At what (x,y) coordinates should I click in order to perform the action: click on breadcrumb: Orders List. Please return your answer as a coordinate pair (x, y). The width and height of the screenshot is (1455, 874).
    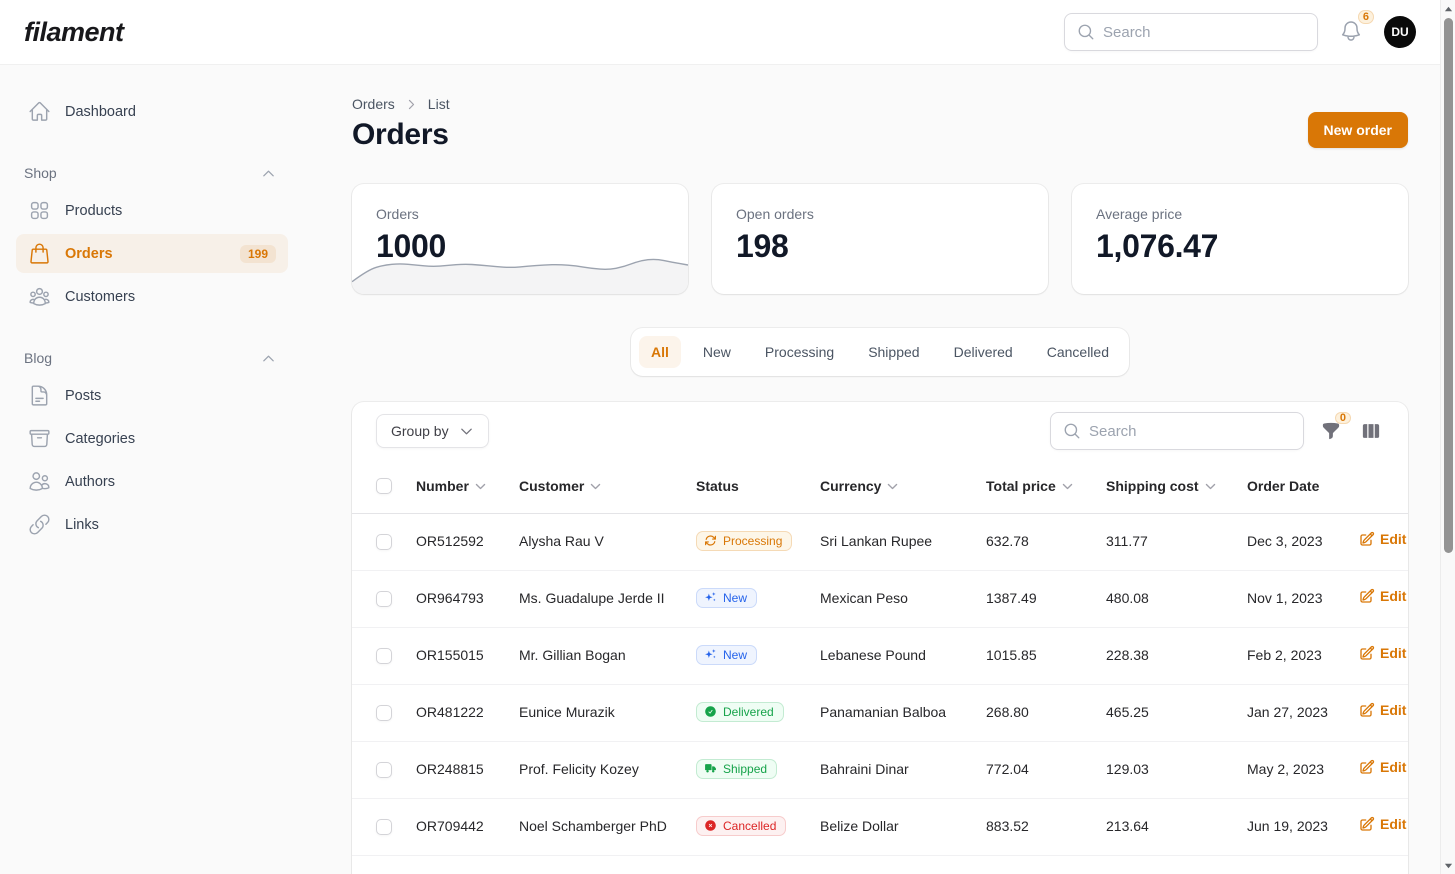
    Looking at the image, I should click on (401, 104).